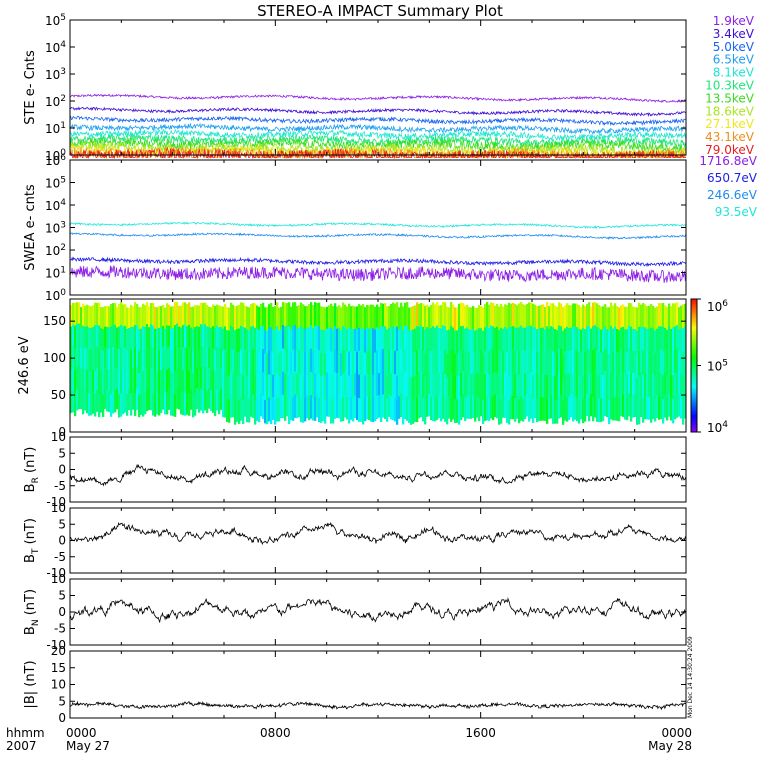  What do you see at coordinates (88, 746) in the screenshot?
I see `time-tick-date: May 27` at bounding box center [88, 746].